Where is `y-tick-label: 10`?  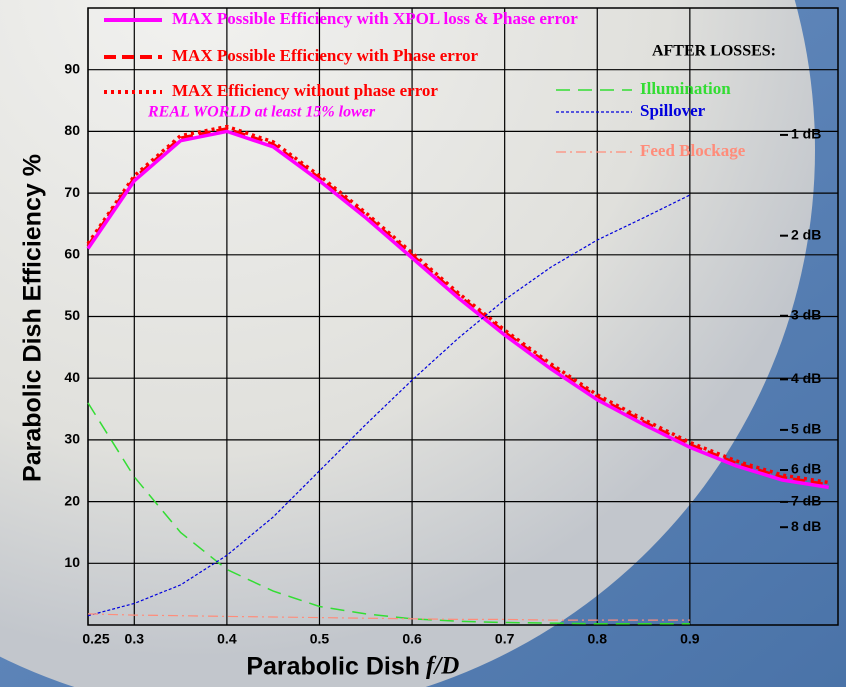 y-tick-label: 10 is located at coordinates (72, 562).